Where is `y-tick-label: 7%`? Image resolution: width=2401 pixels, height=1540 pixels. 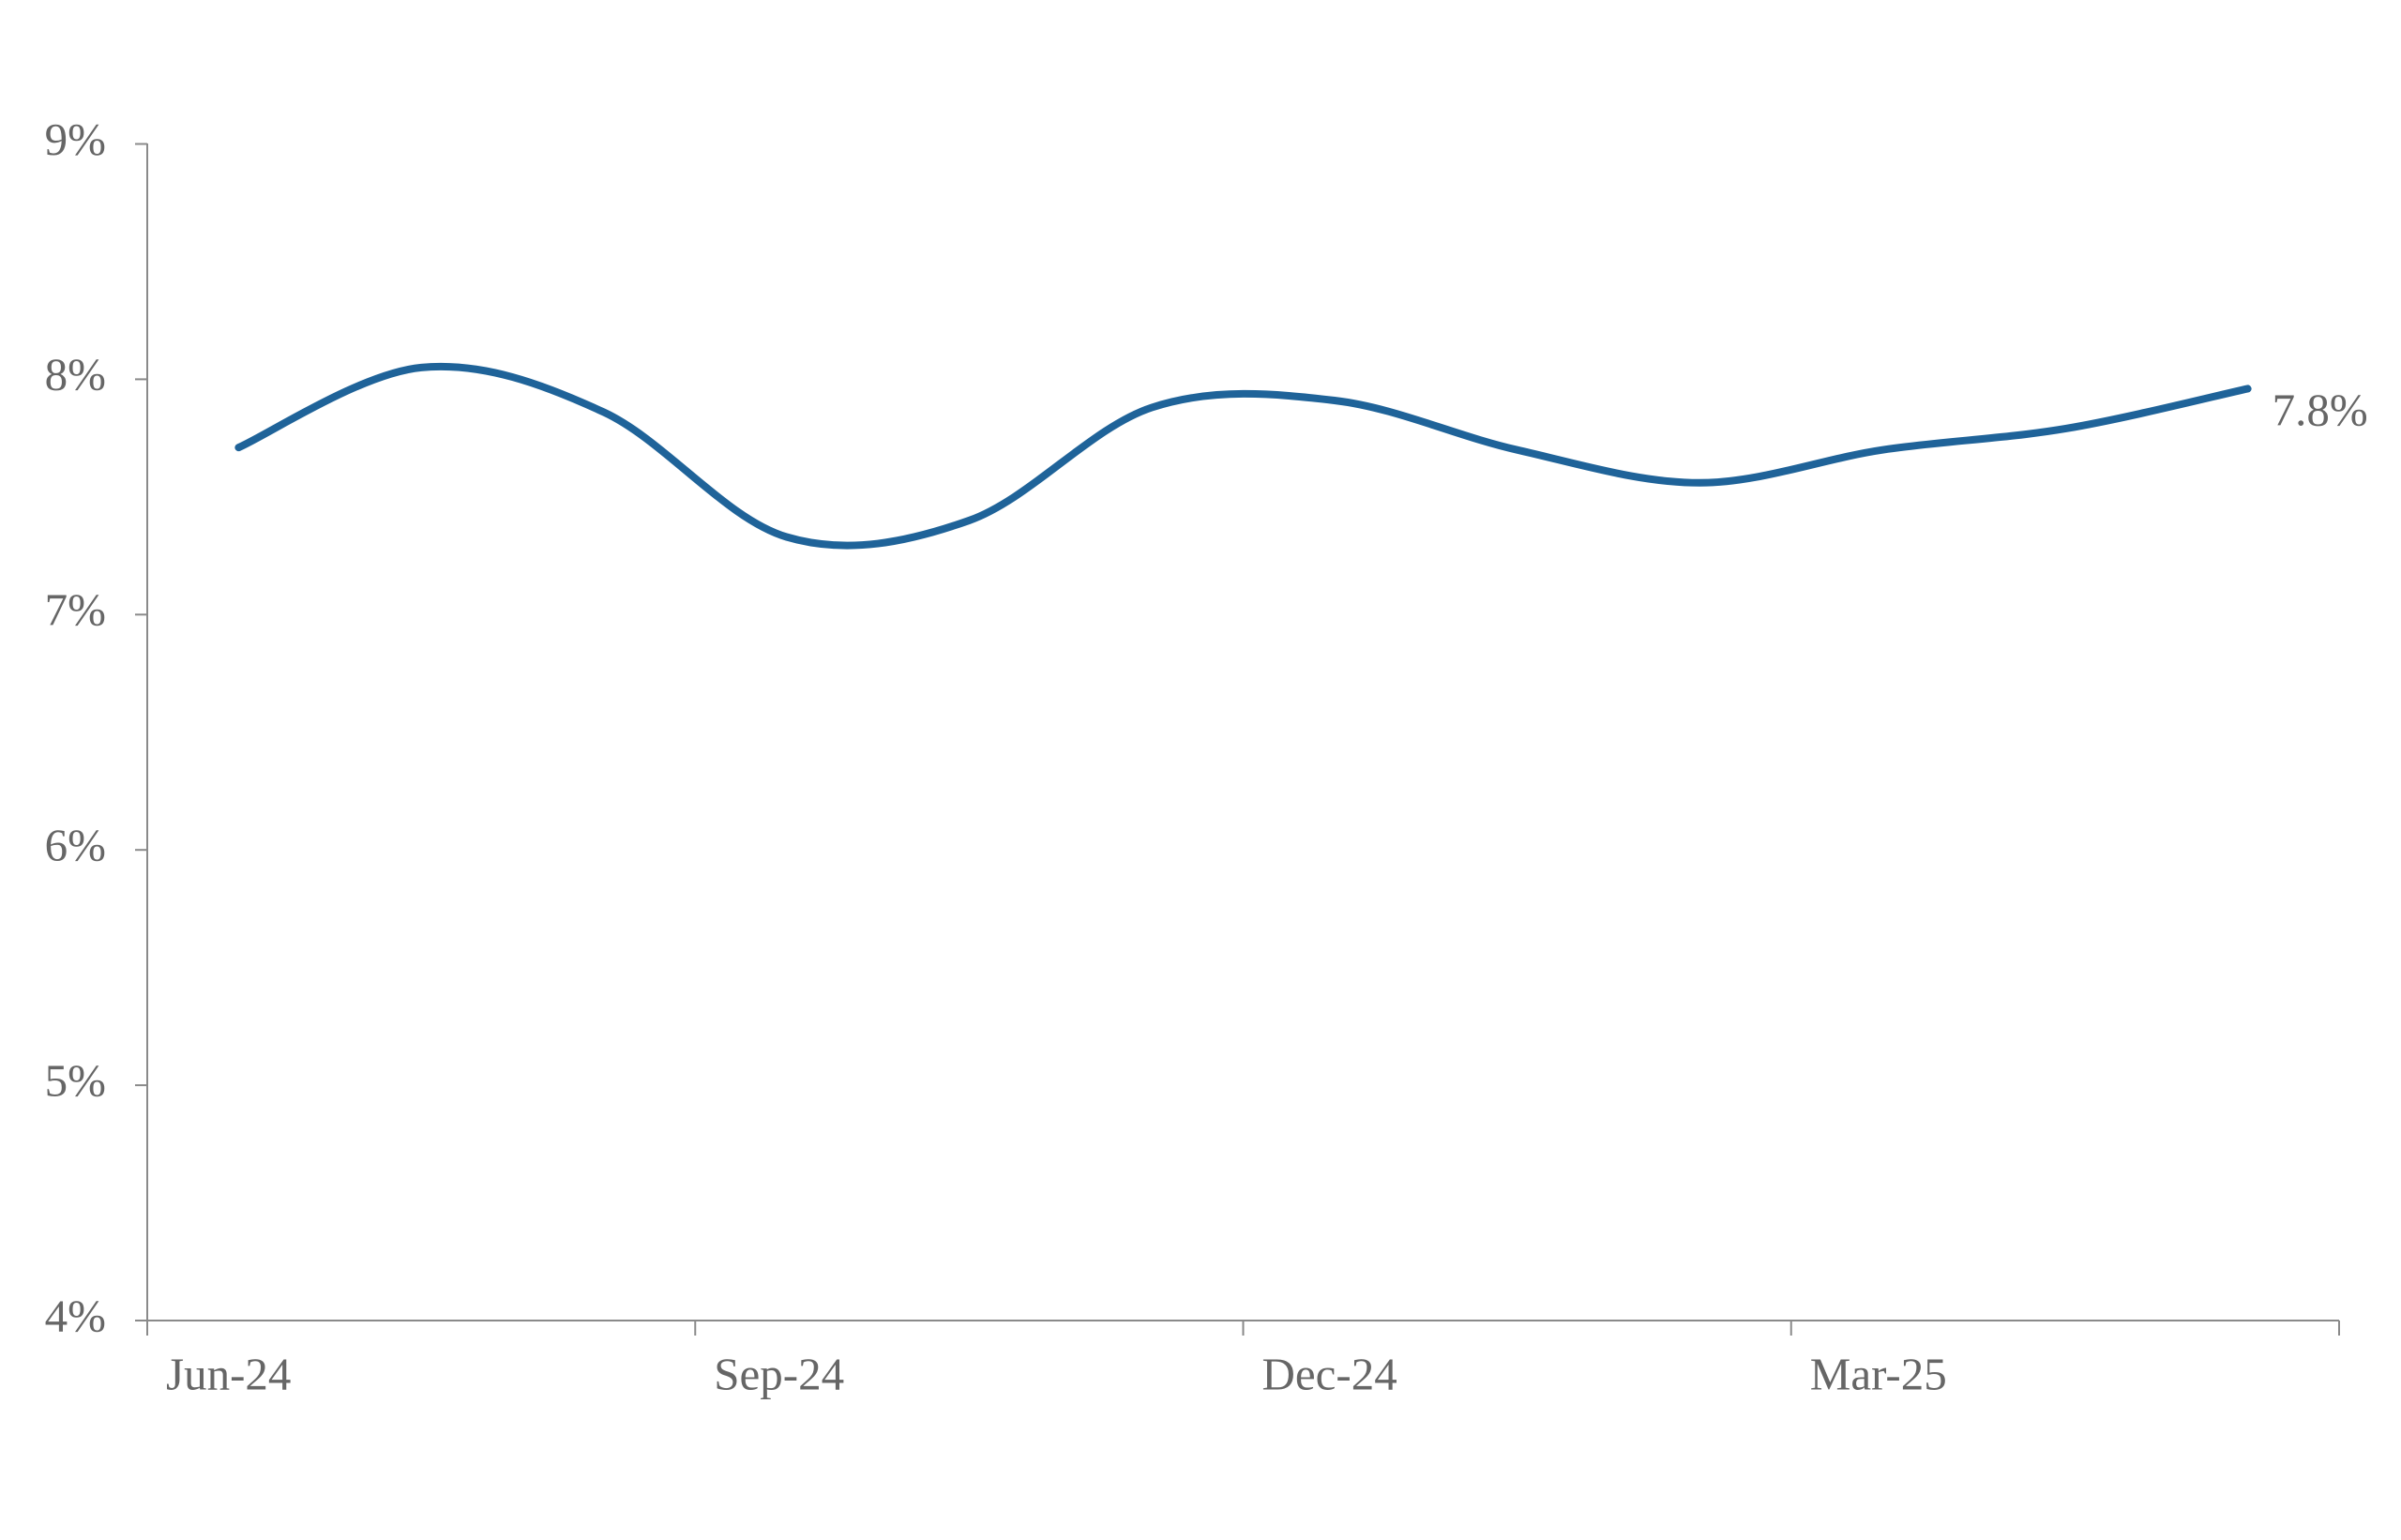 y-tick-label: 7% is located at coordinates (75, 610).